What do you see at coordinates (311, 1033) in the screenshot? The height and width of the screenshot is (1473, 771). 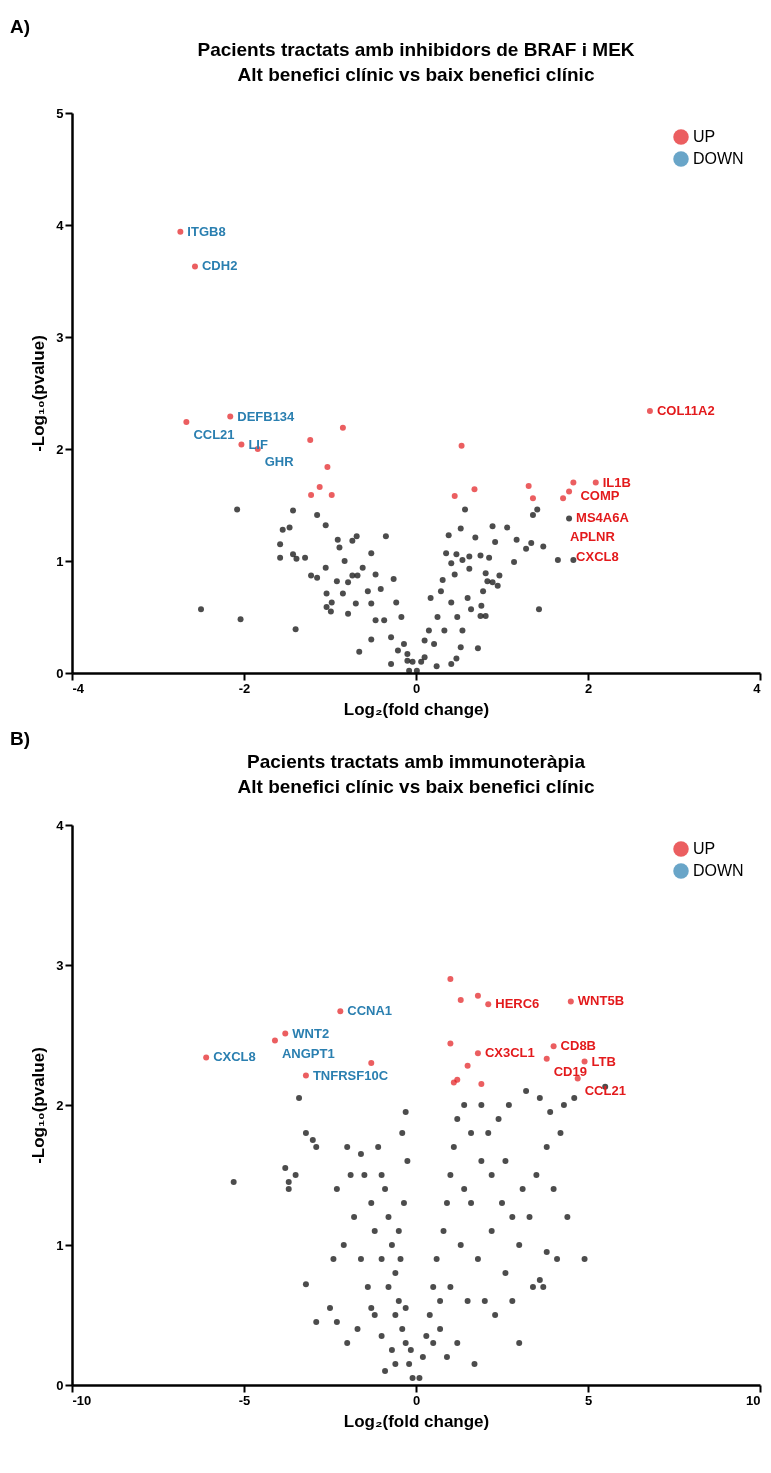 I see `annotation: WNT2` at bounding box center [311, 1033].